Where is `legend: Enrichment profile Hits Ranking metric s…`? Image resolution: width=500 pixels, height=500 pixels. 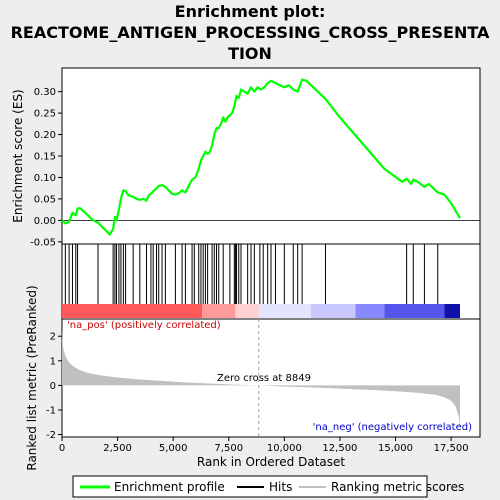
legend: Enrichment profile Hits Ranking metric s… is located at coordinates (268, 486).